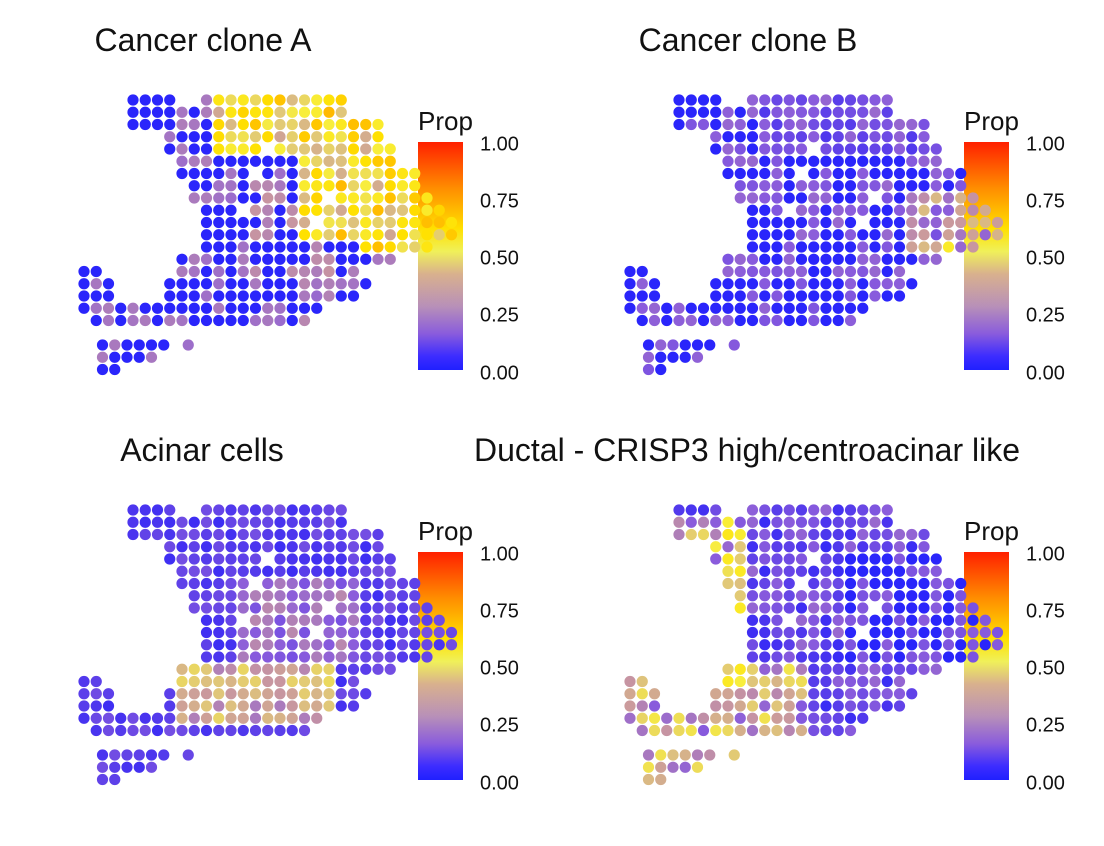  I want to click on legend-label: 0.00, so click(1045, 783).